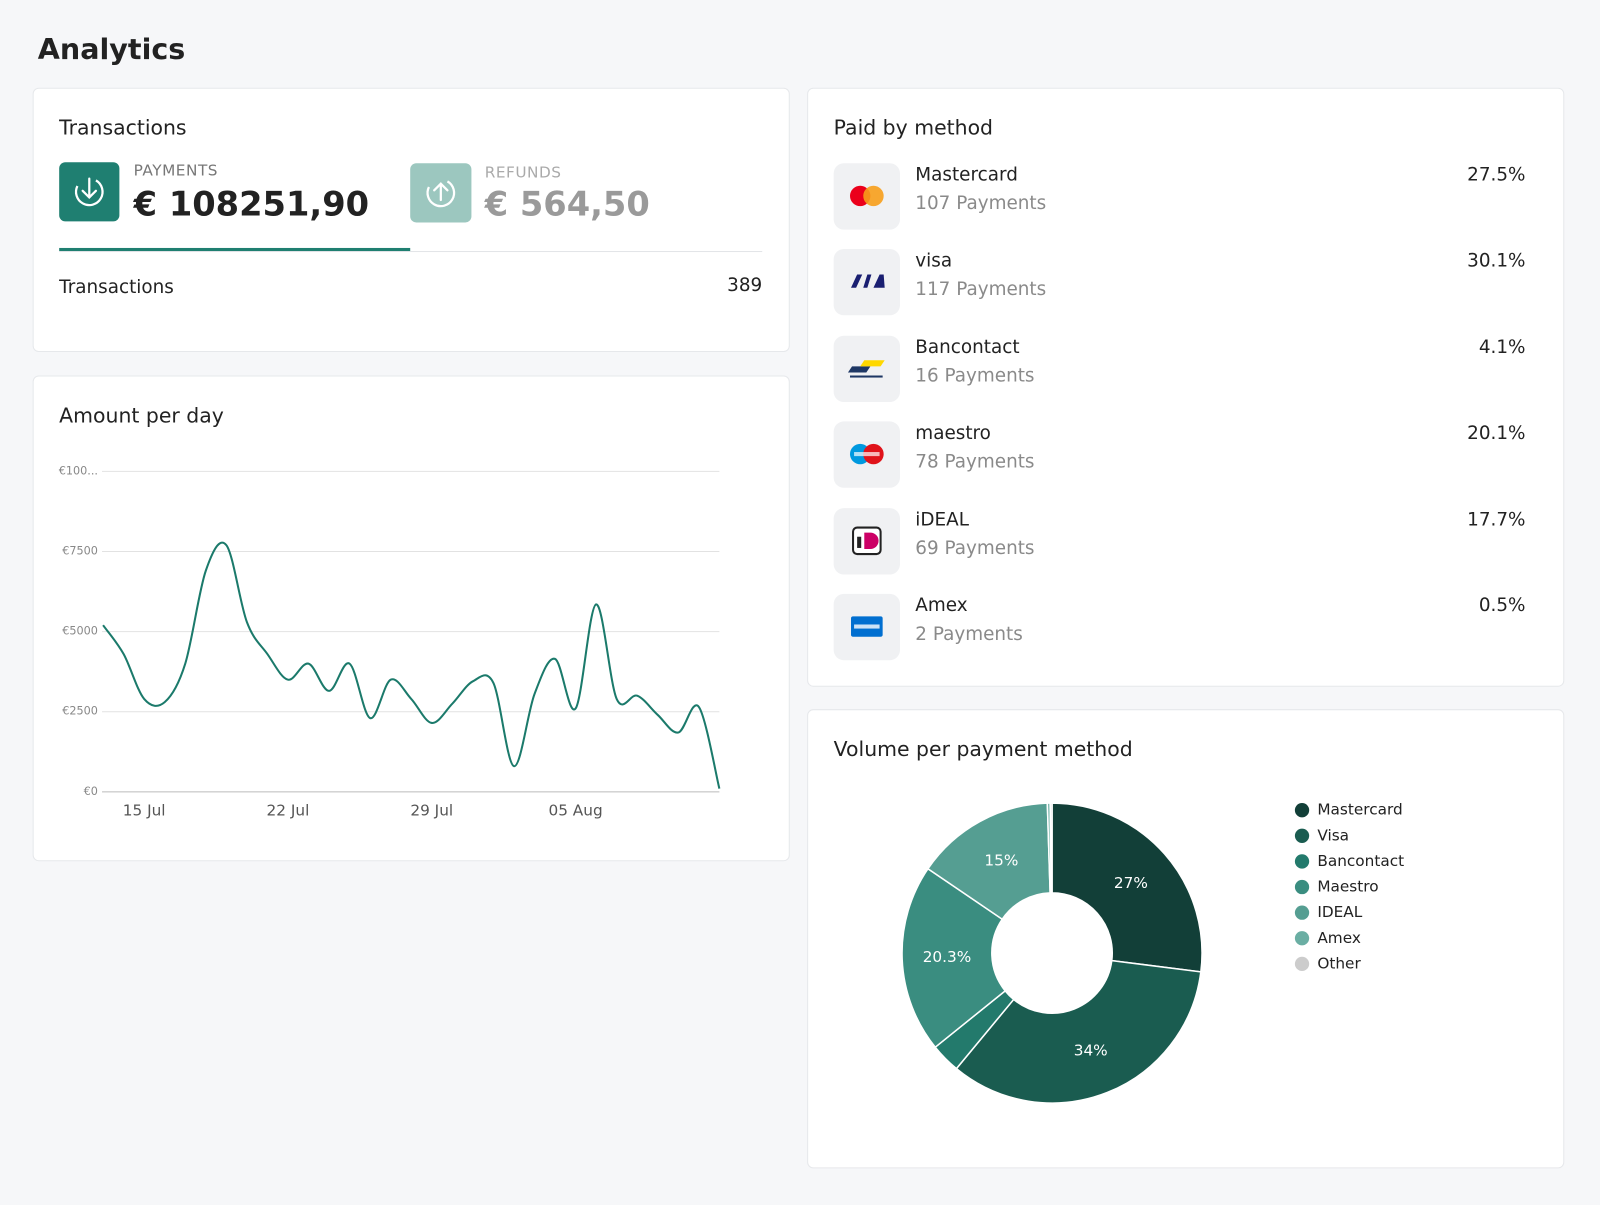  Describe the element at coordinates (1347, 887) in the screenshot. I see `legend-label: Maestro` at that location.